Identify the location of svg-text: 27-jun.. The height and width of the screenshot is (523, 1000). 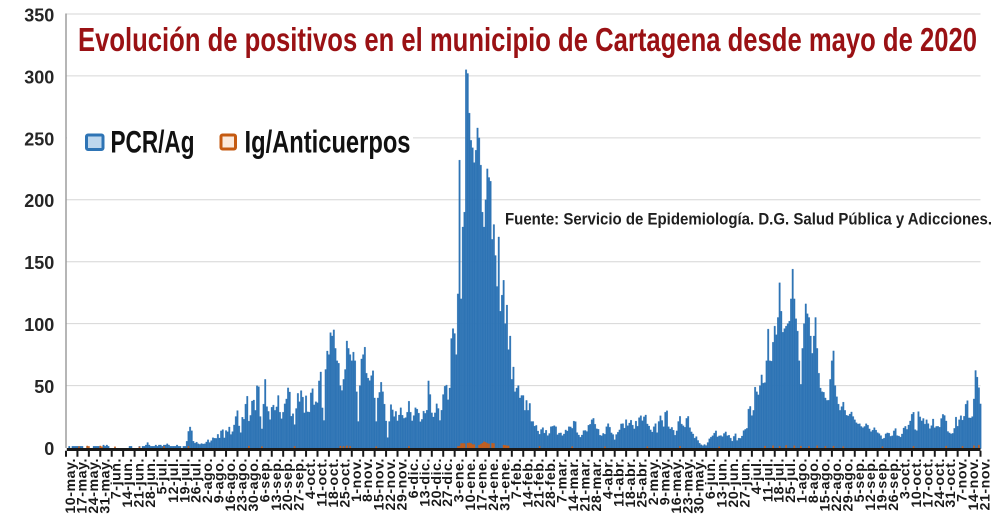
(745, 483).